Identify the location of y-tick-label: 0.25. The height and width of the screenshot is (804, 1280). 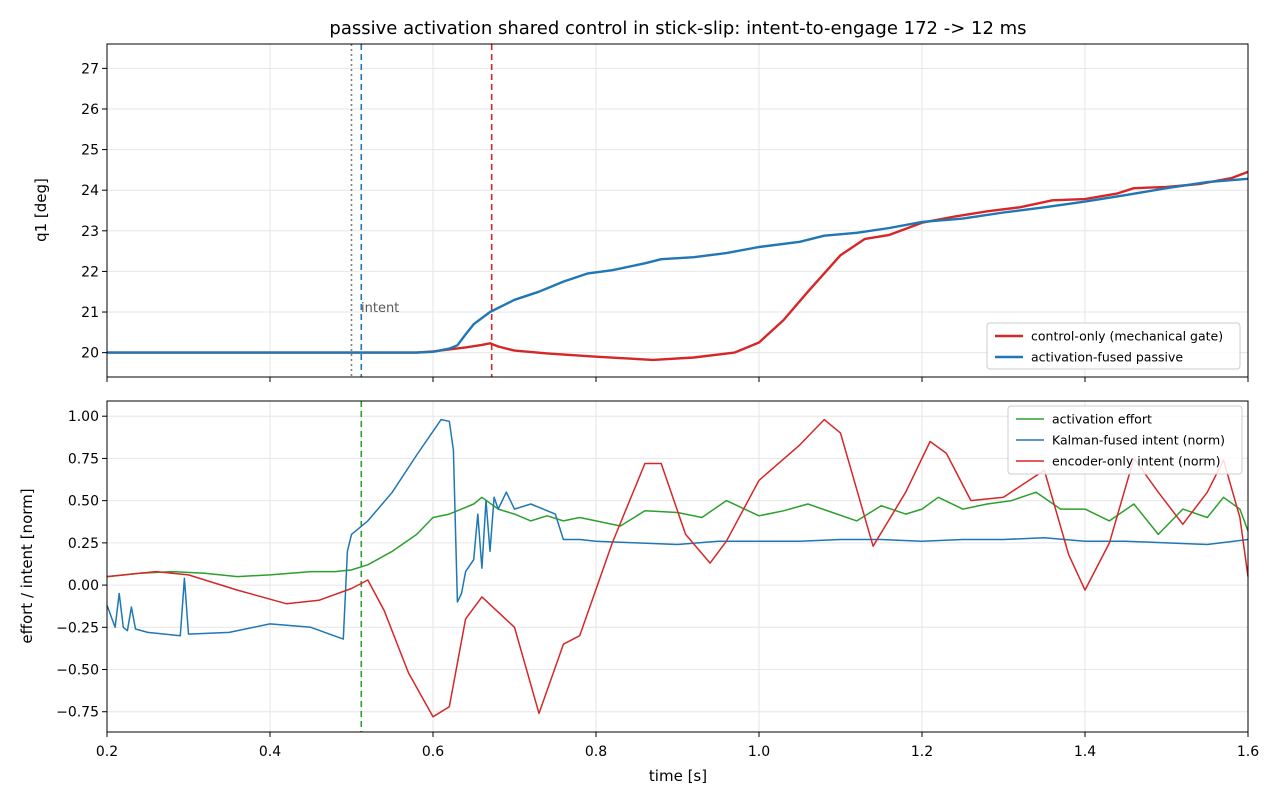
(83, 544).